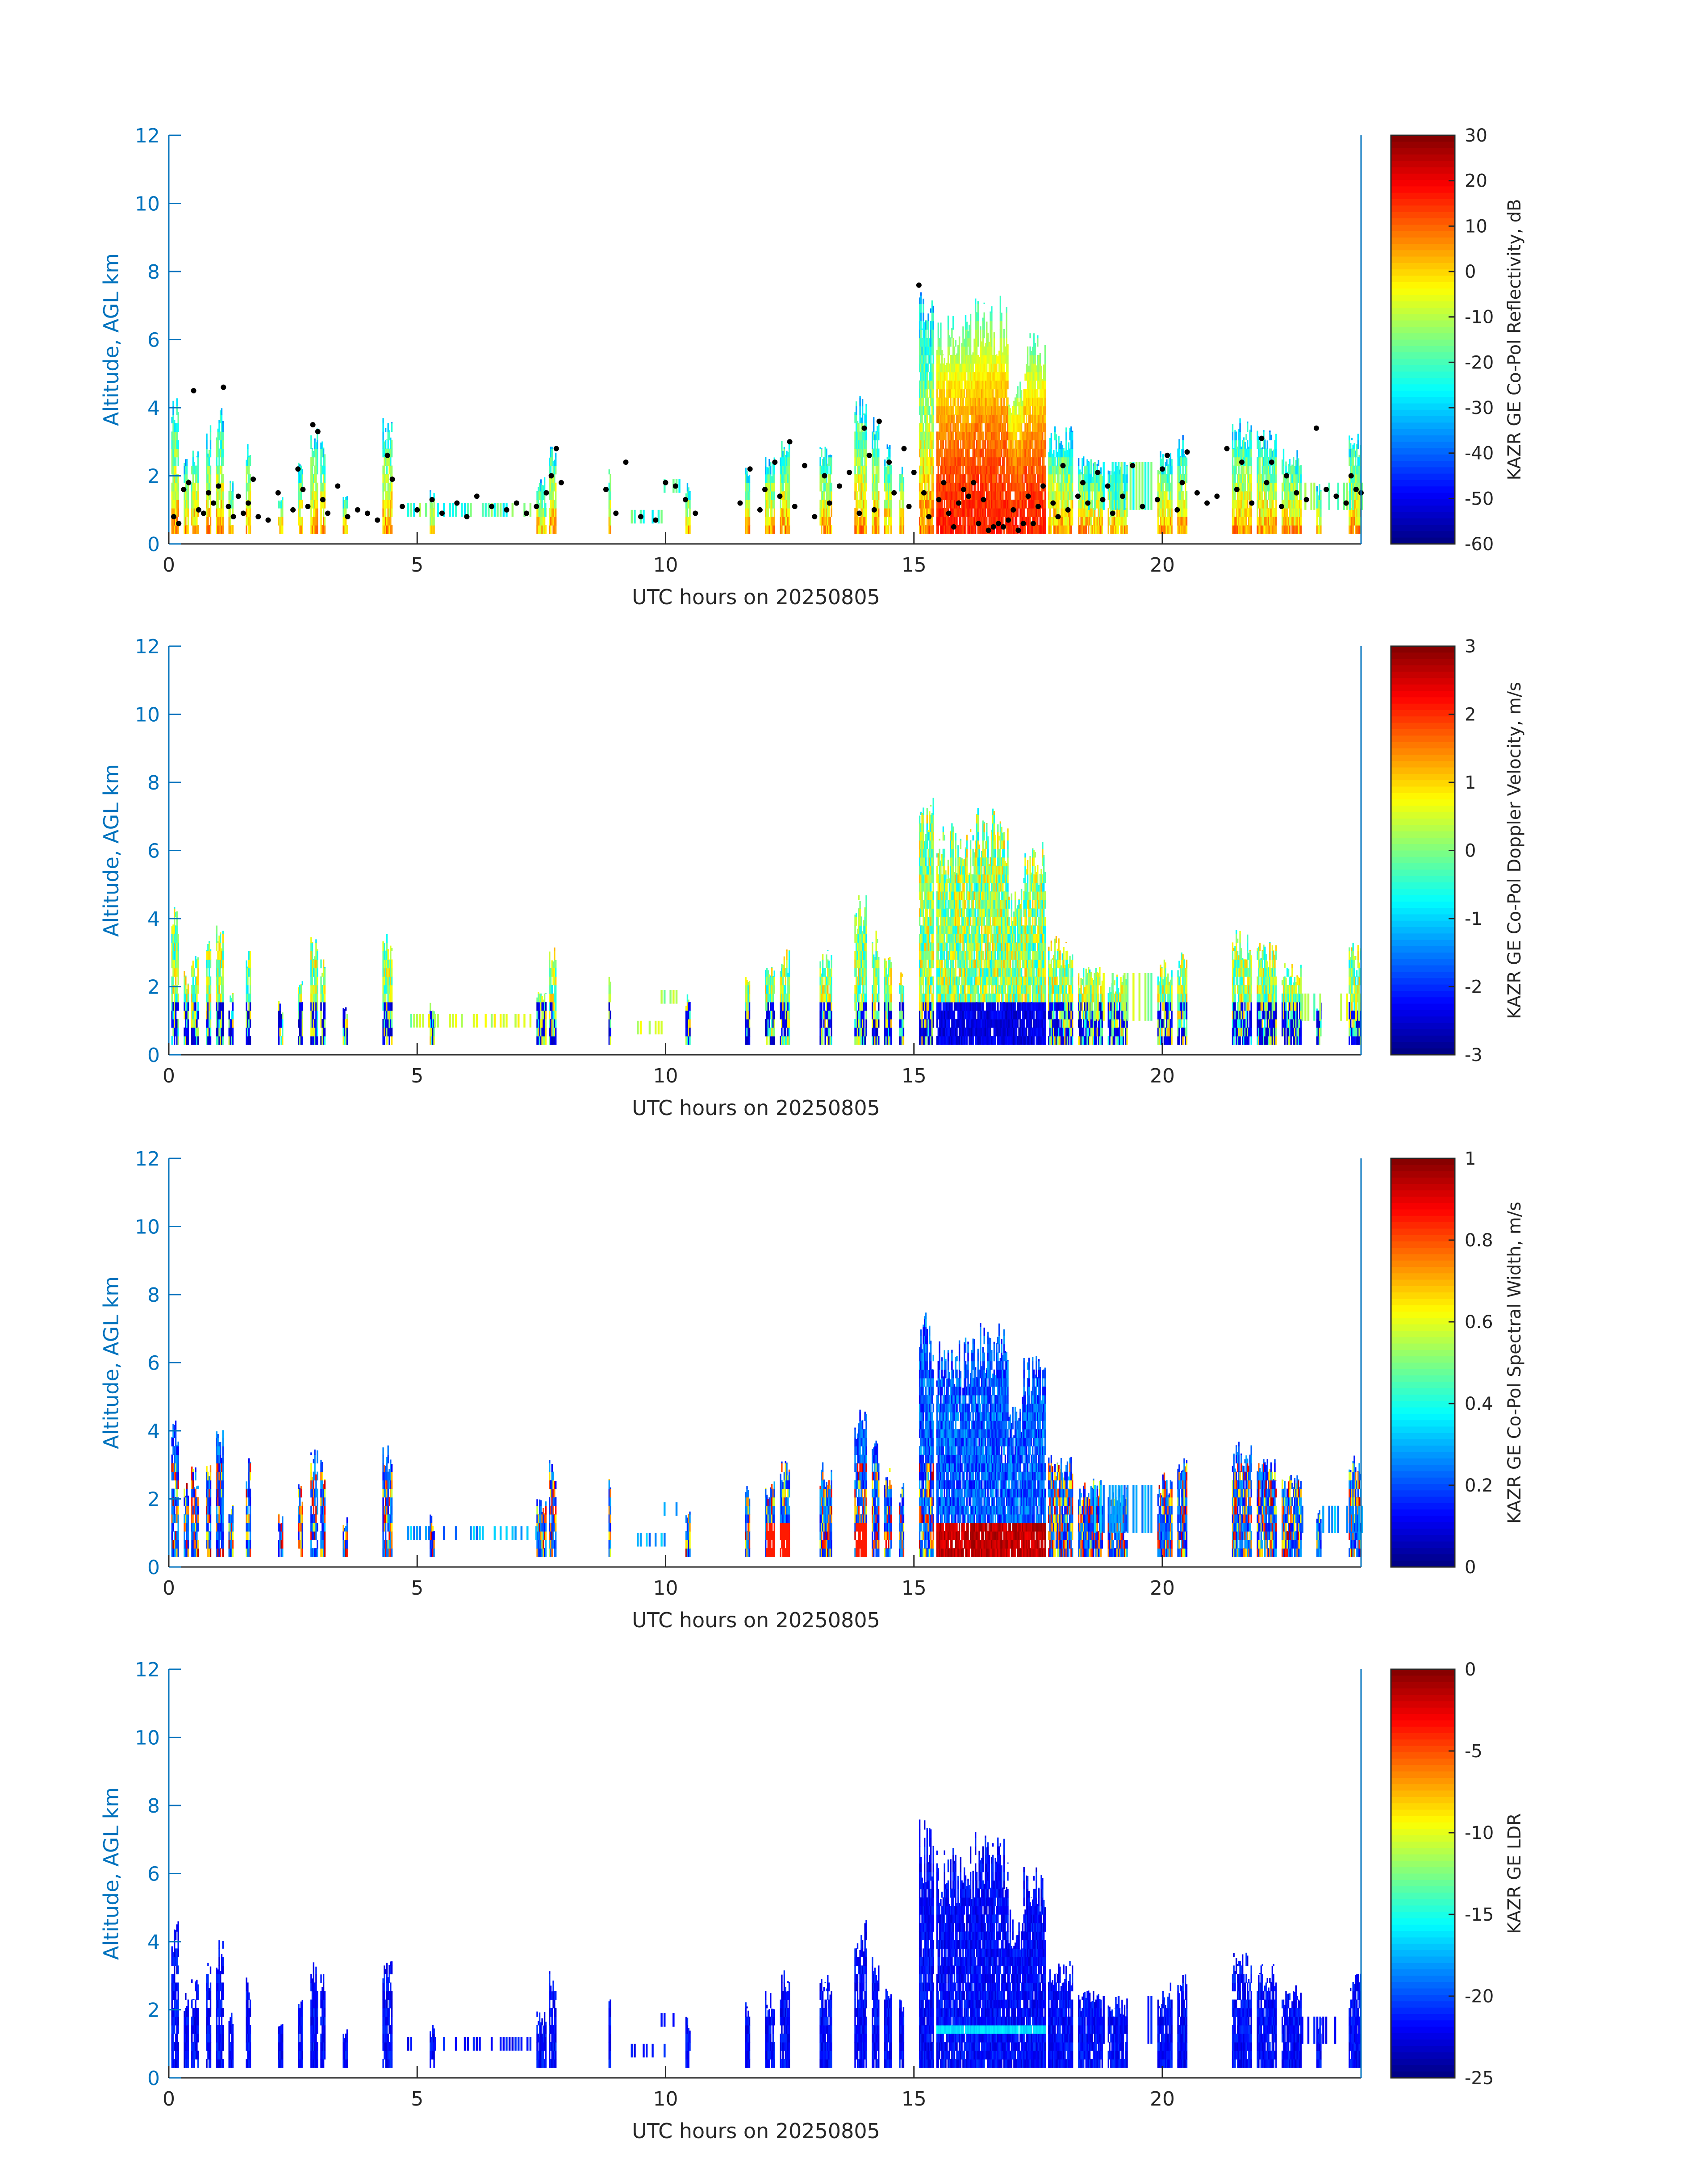 The image size is (1708, 2177). I want to click on y-tick-label: 8, so click(153, 272).